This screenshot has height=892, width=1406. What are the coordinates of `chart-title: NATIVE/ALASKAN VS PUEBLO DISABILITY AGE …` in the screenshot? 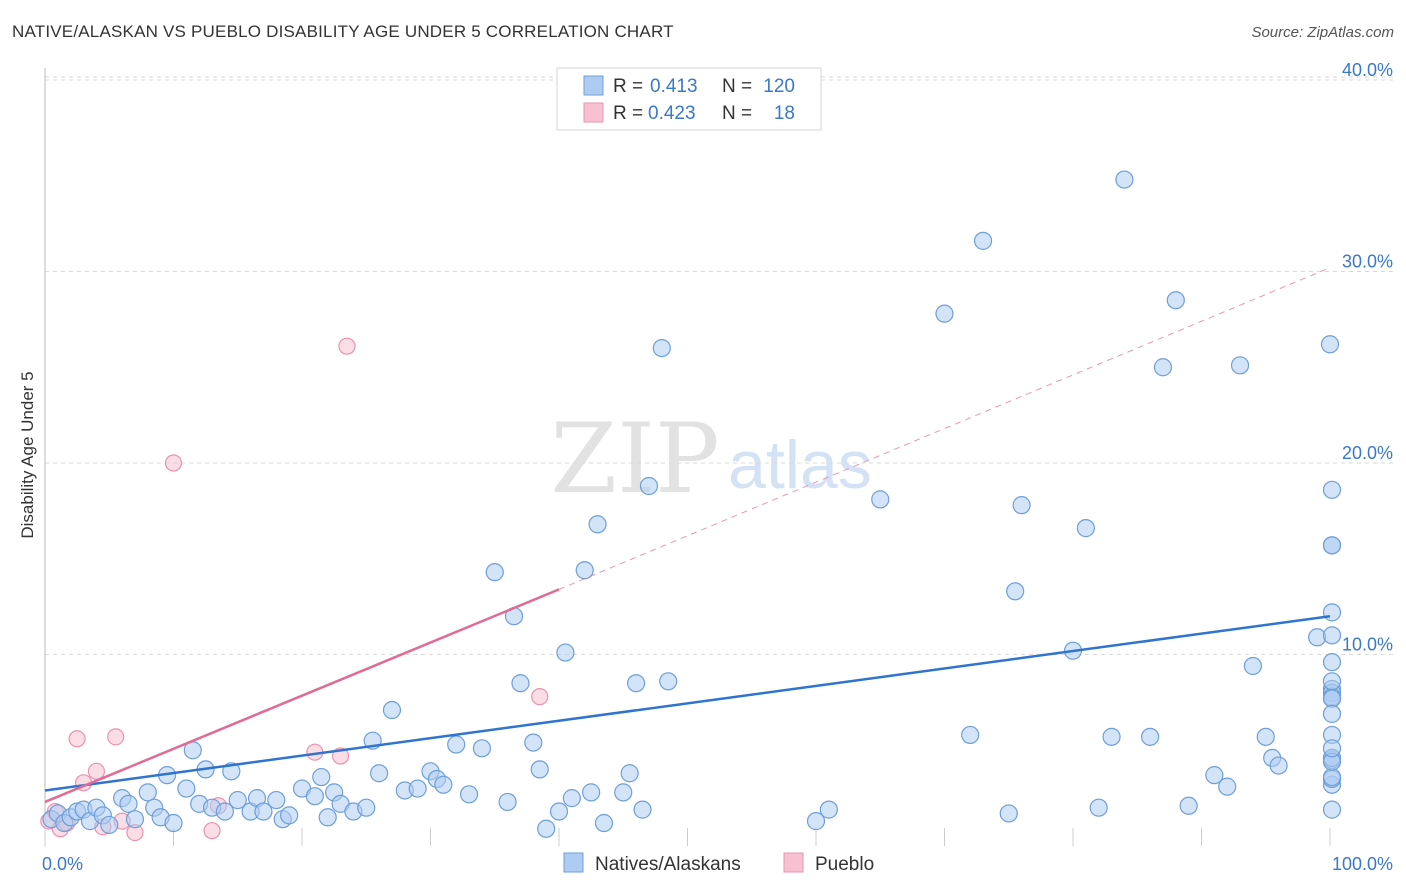 It's located at (343, 31).